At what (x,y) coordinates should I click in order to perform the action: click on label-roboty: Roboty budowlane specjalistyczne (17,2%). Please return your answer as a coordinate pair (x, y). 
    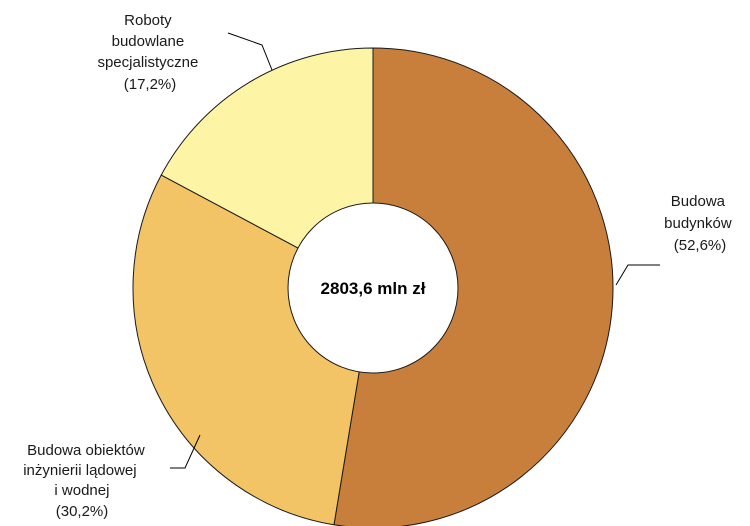
    Looking at the image, I should click on (149, 52).